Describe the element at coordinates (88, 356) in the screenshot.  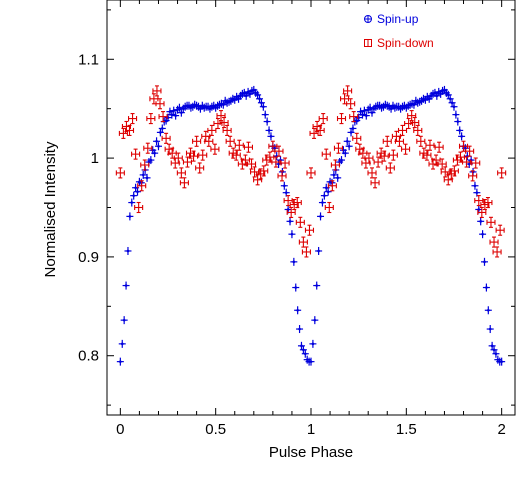
I see `y-tick-label: 0.8` at that location.